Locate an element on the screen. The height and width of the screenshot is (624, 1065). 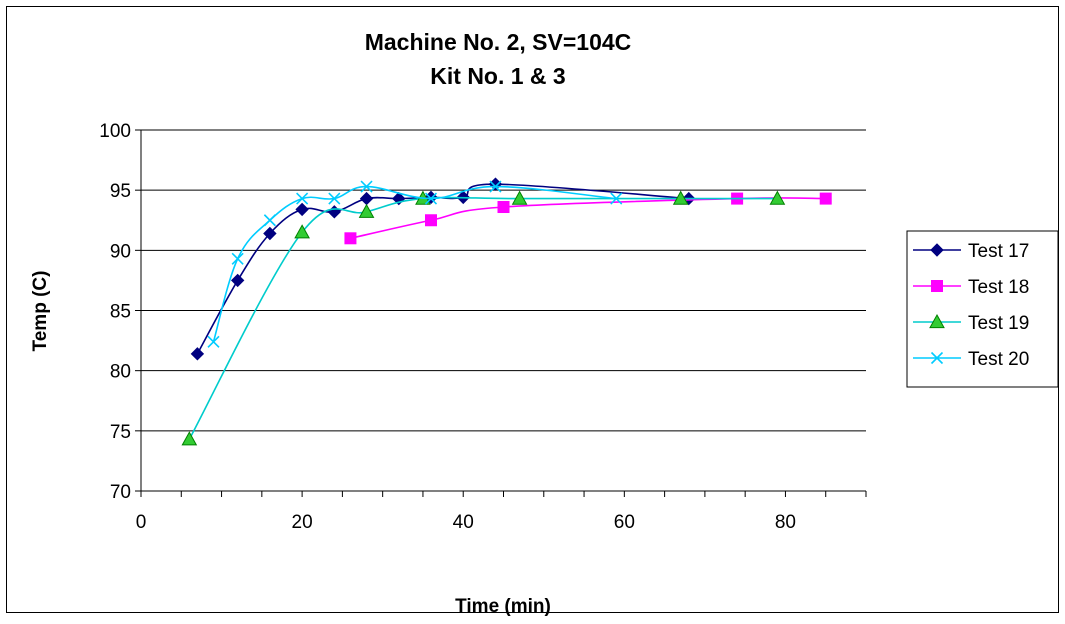
chart-title-line-2: Kit No. 1 & 3 is located at coordinates (497, 76).